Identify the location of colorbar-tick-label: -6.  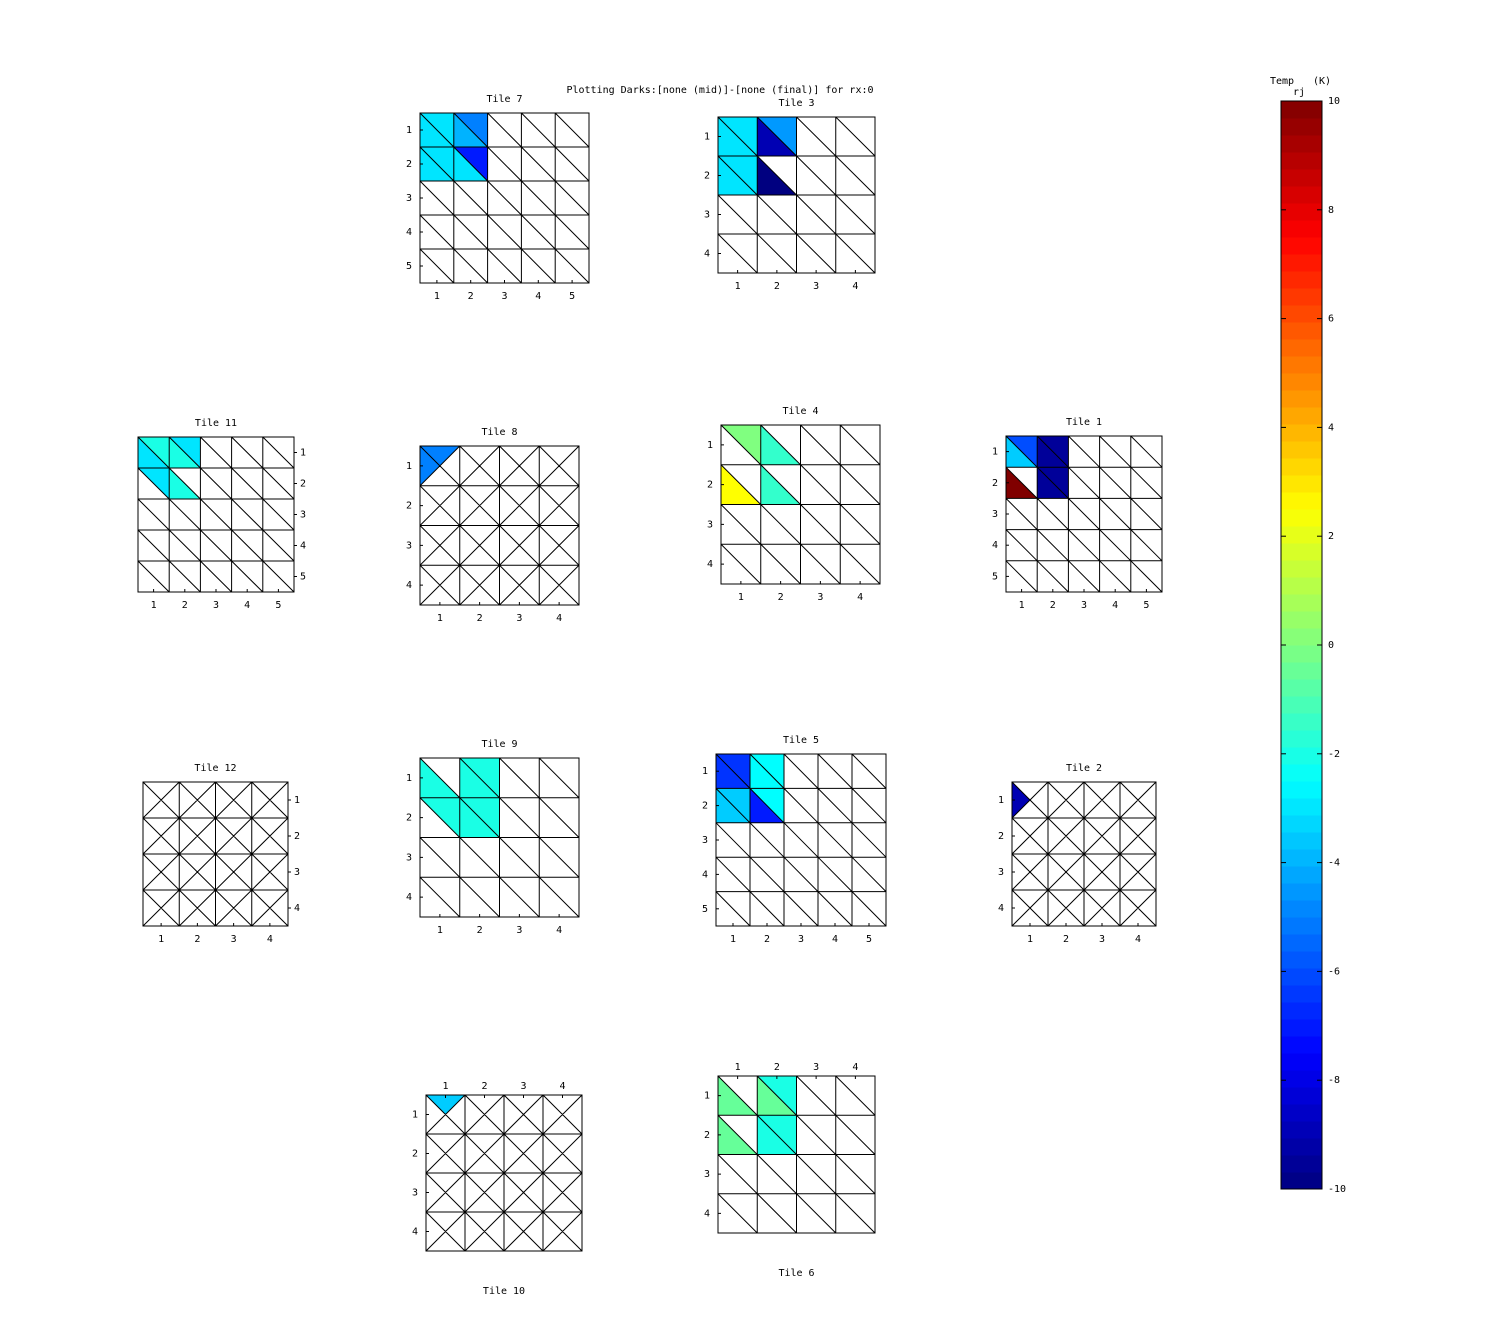
(1334, 971).